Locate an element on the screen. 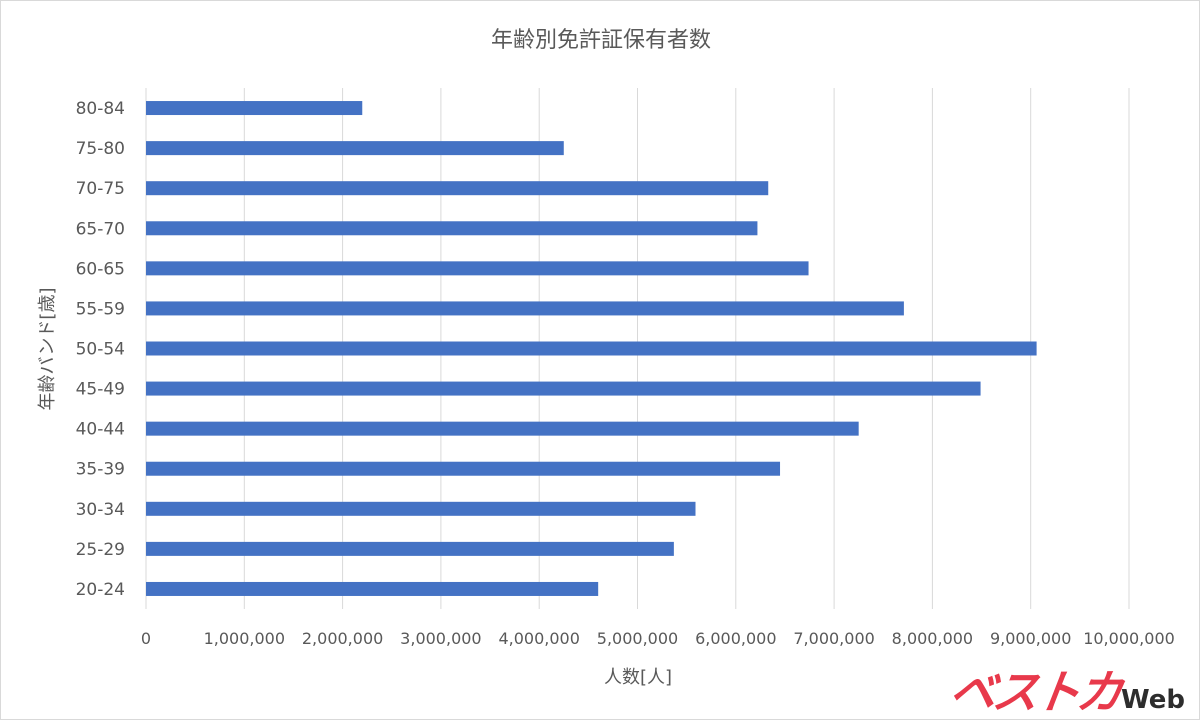  y-tick-label: 75-80 is located at coordinates (100, 149).